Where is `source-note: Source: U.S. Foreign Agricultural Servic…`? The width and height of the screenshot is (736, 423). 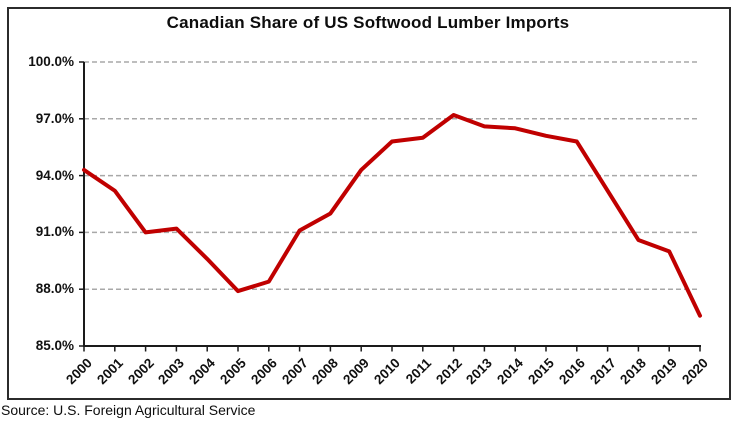 source-note: Source: U.S. Foreign Agricultural Servic… is located at coordinates (128, 410).